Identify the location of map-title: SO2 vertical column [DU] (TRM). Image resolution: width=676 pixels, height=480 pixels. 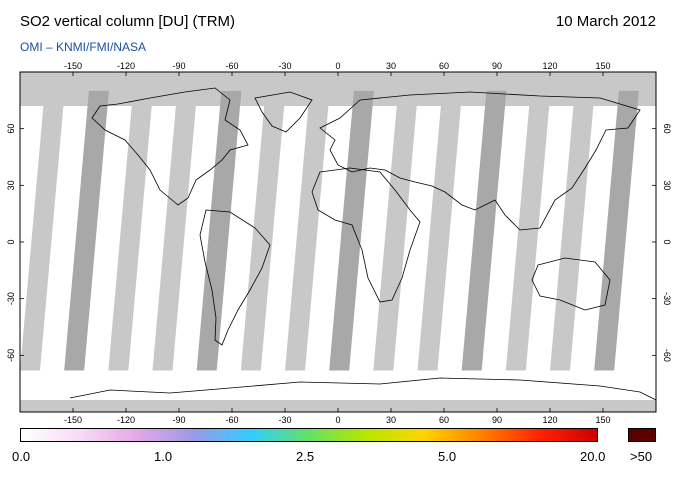
(128, 21).